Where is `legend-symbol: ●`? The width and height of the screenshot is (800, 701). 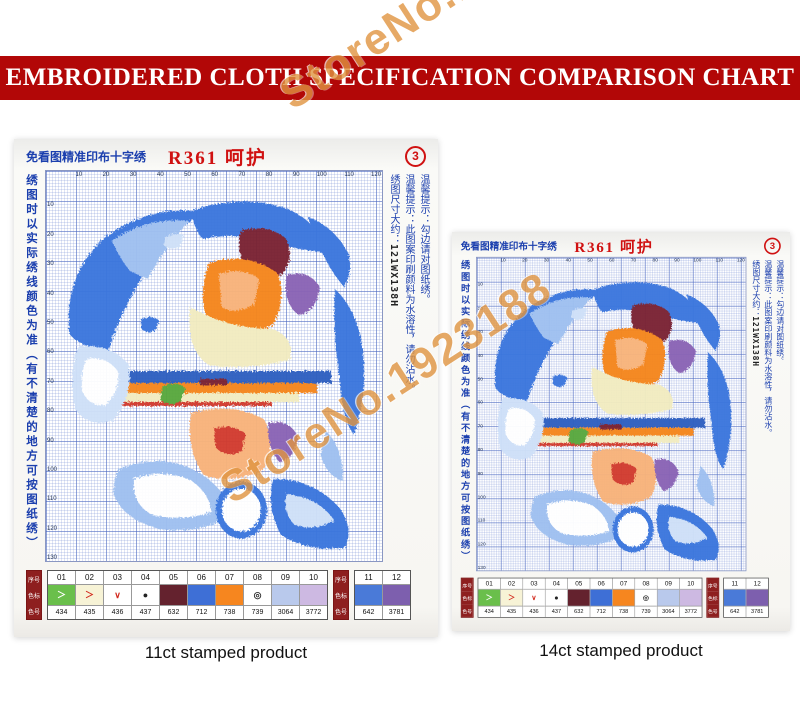
legend-symbol: ● is located at coordinates (145, 594).